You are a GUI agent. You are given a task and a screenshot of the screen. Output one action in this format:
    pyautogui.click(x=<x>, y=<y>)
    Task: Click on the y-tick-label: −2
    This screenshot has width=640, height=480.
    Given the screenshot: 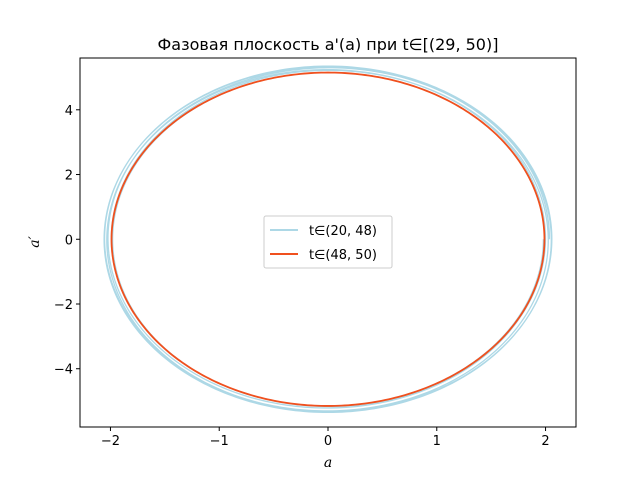 What is the action you would take?
    pyautogui.click(x=63, y=305)
    